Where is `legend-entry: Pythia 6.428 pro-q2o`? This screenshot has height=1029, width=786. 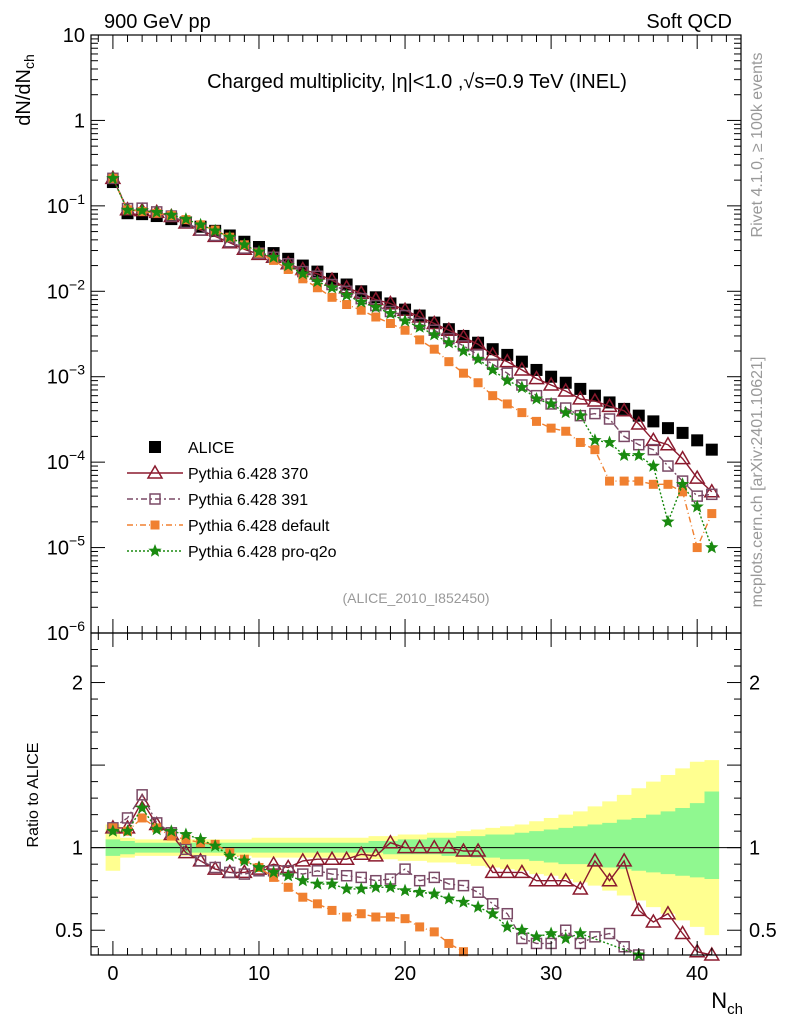 legend-entry: Pythia 6.428 pro-q2o is located at coordinates (232, 552).